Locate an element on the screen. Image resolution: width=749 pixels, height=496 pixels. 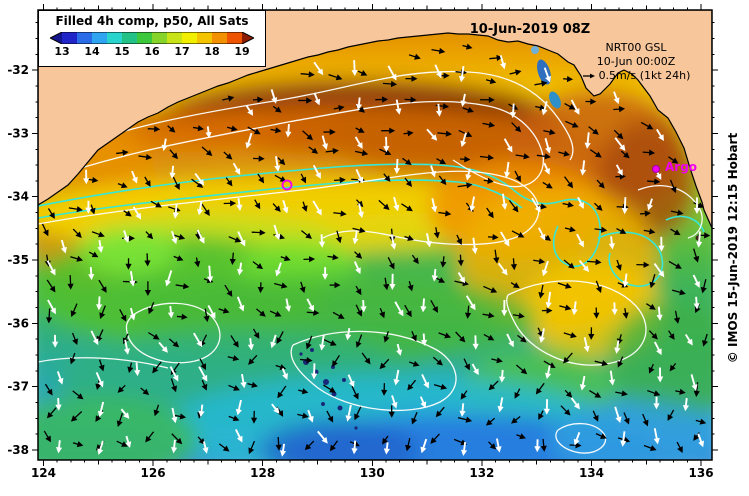
colorbar-tick-label: 18 is located at coordinates (212, 51).